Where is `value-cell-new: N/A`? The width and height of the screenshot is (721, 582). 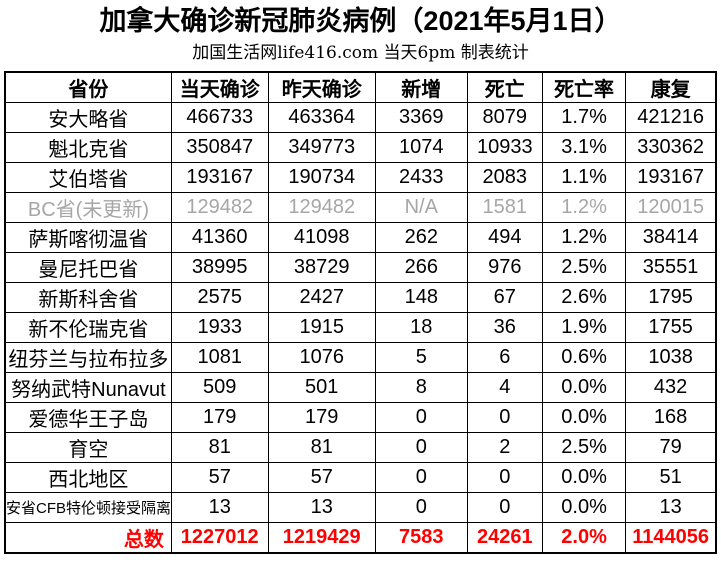
value-cell-new: N/A is located at coordinates (421, 207).